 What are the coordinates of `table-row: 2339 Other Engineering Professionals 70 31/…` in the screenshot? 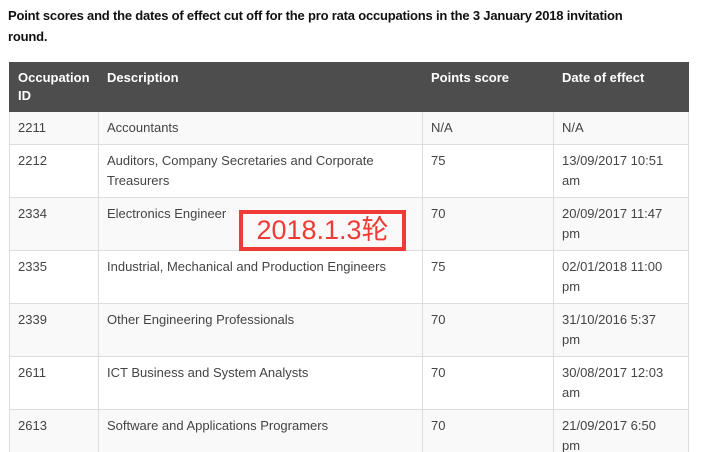 It's located at (349, 330).